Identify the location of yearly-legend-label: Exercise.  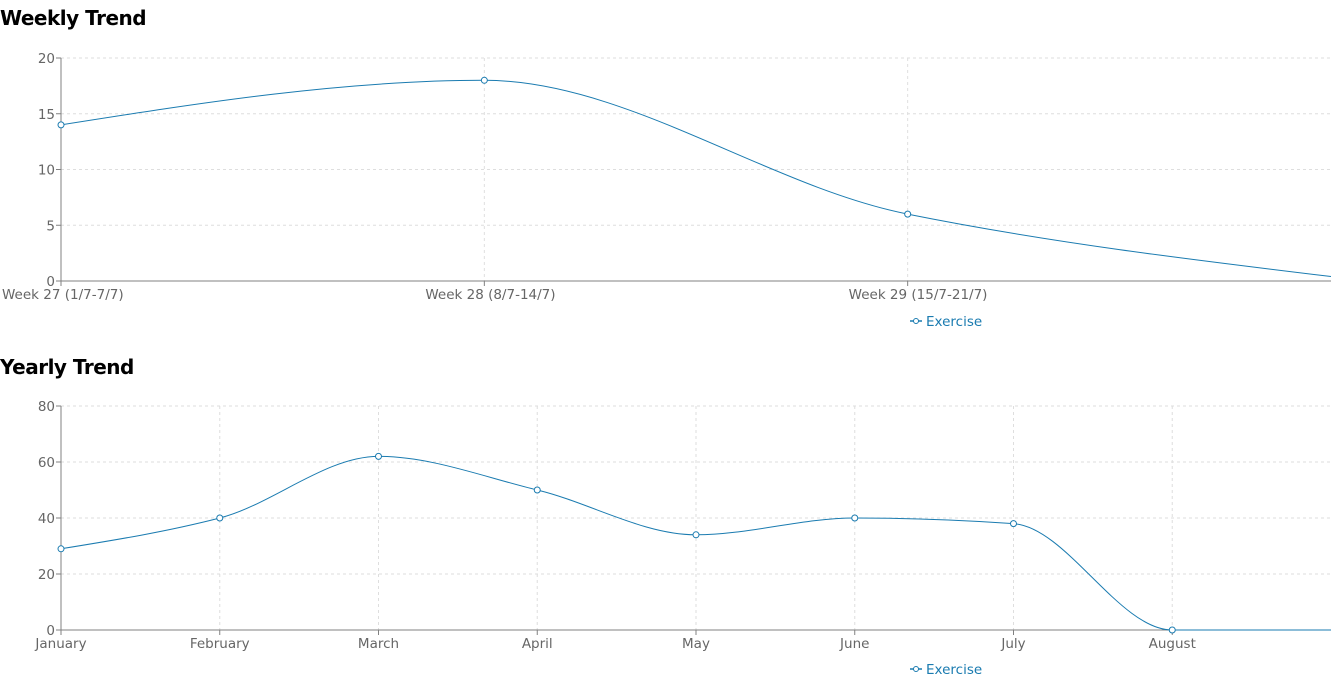
(954, 670).